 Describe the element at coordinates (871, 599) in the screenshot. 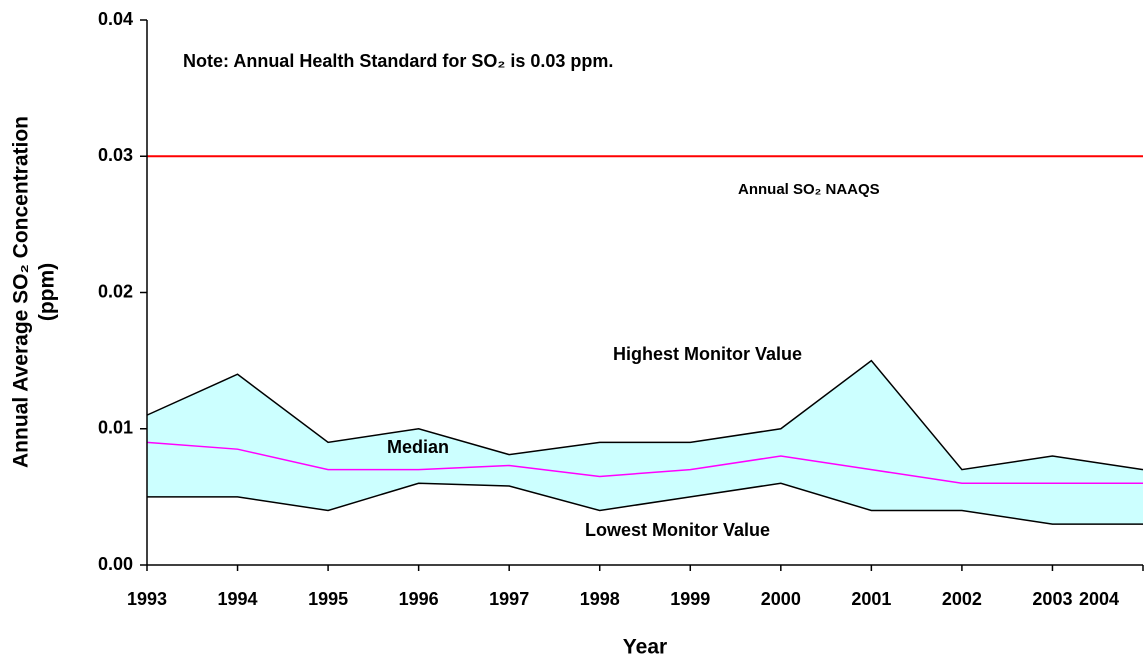

I see `x-tick-label: 2001` at that location.